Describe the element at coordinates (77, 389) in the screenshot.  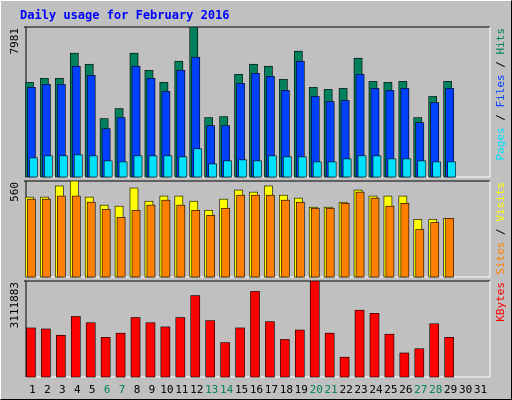
I see `x-tick-label: 4` at that location.